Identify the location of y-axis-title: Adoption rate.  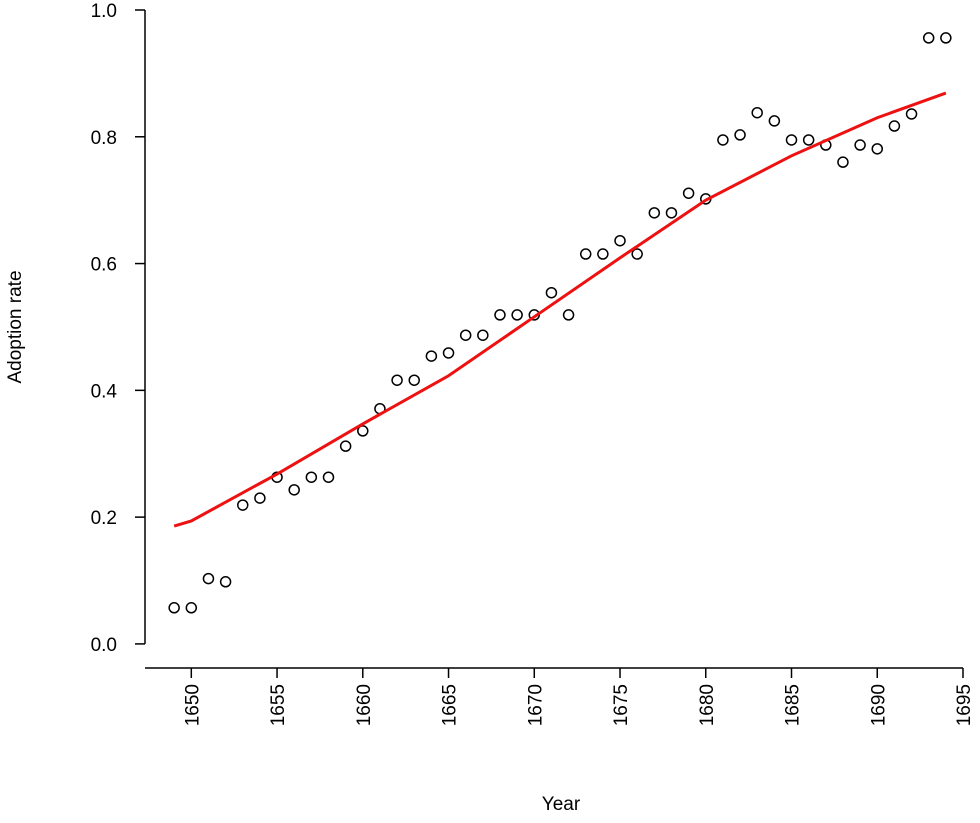
(15, 326).